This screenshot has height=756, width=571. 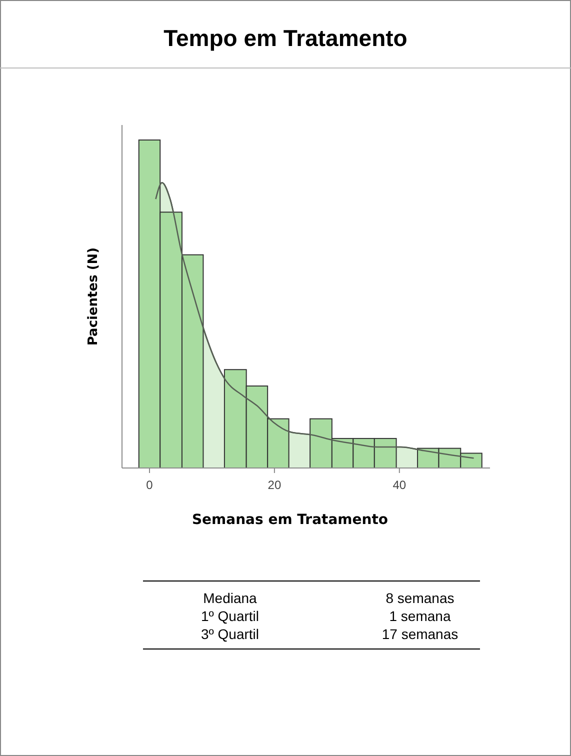 I want to click on text: 8 semanas, so click(x=420, y=598).